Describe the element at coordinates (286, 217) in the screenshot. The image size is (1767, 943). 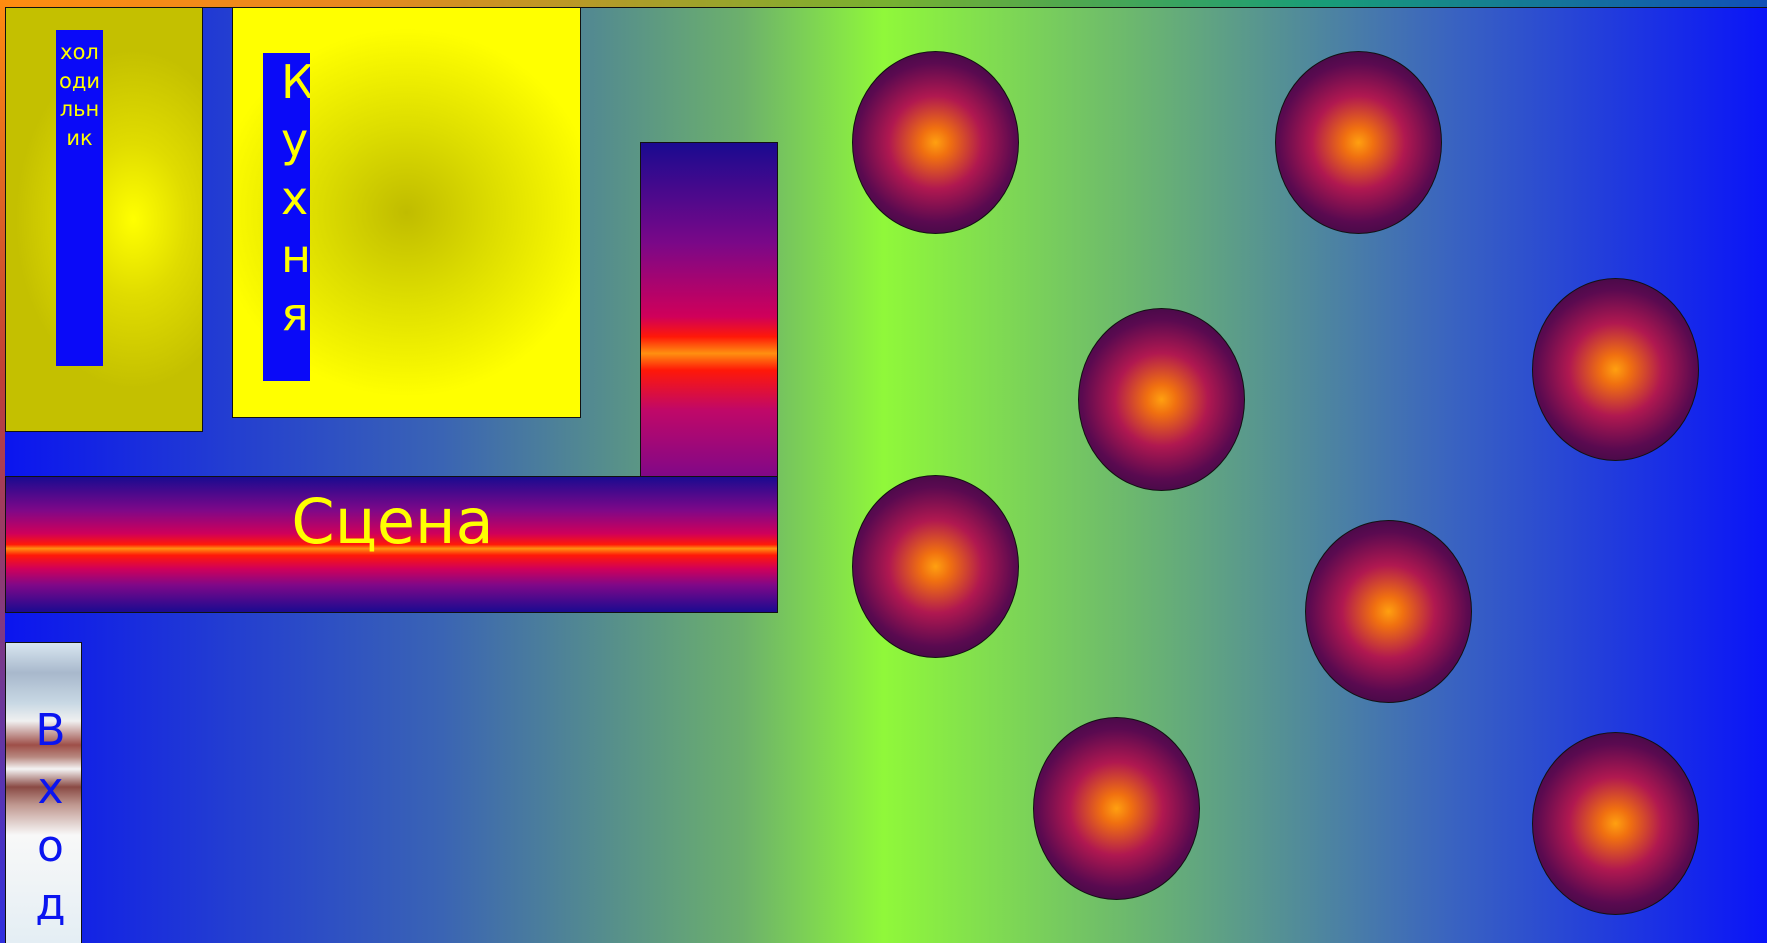
I see `kitchen-label: Кухня` at that location.